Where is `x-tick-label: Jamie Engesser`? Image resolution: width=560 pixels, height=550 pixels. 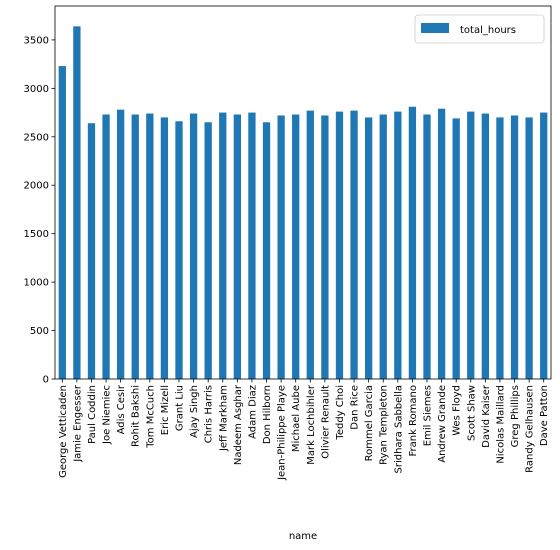 x-tick-label: Jamie Engesser is located at coordinates (77, 423).